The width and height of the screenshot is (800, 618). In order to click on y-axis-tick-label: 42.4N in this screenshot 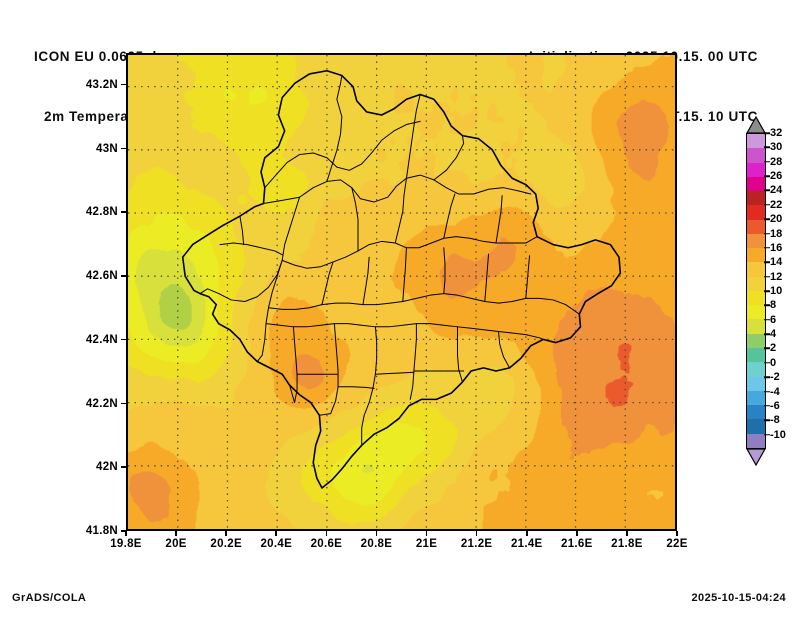, I will do `click(101, 339)`.